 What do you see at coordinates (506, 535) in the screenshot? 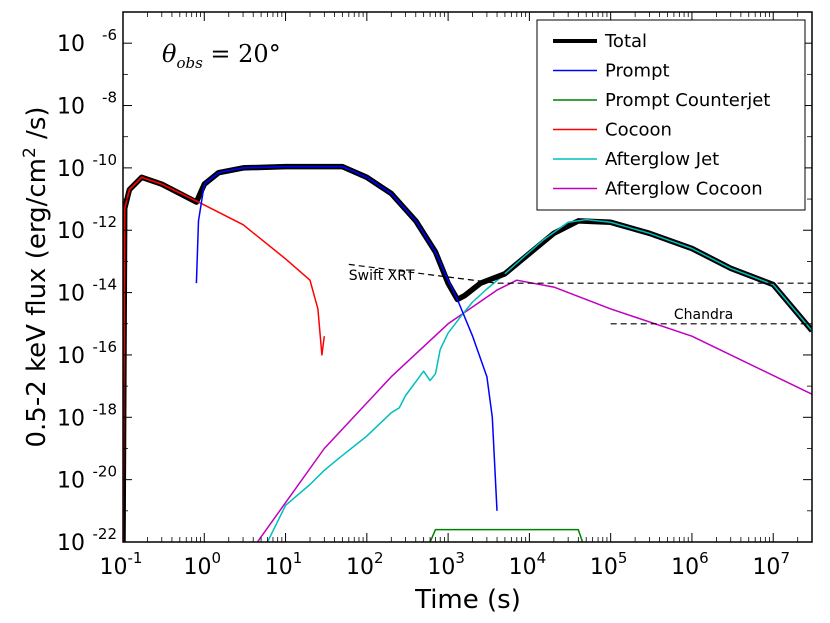
I see `series-line-counterjet` at bounding box center [506, 535].